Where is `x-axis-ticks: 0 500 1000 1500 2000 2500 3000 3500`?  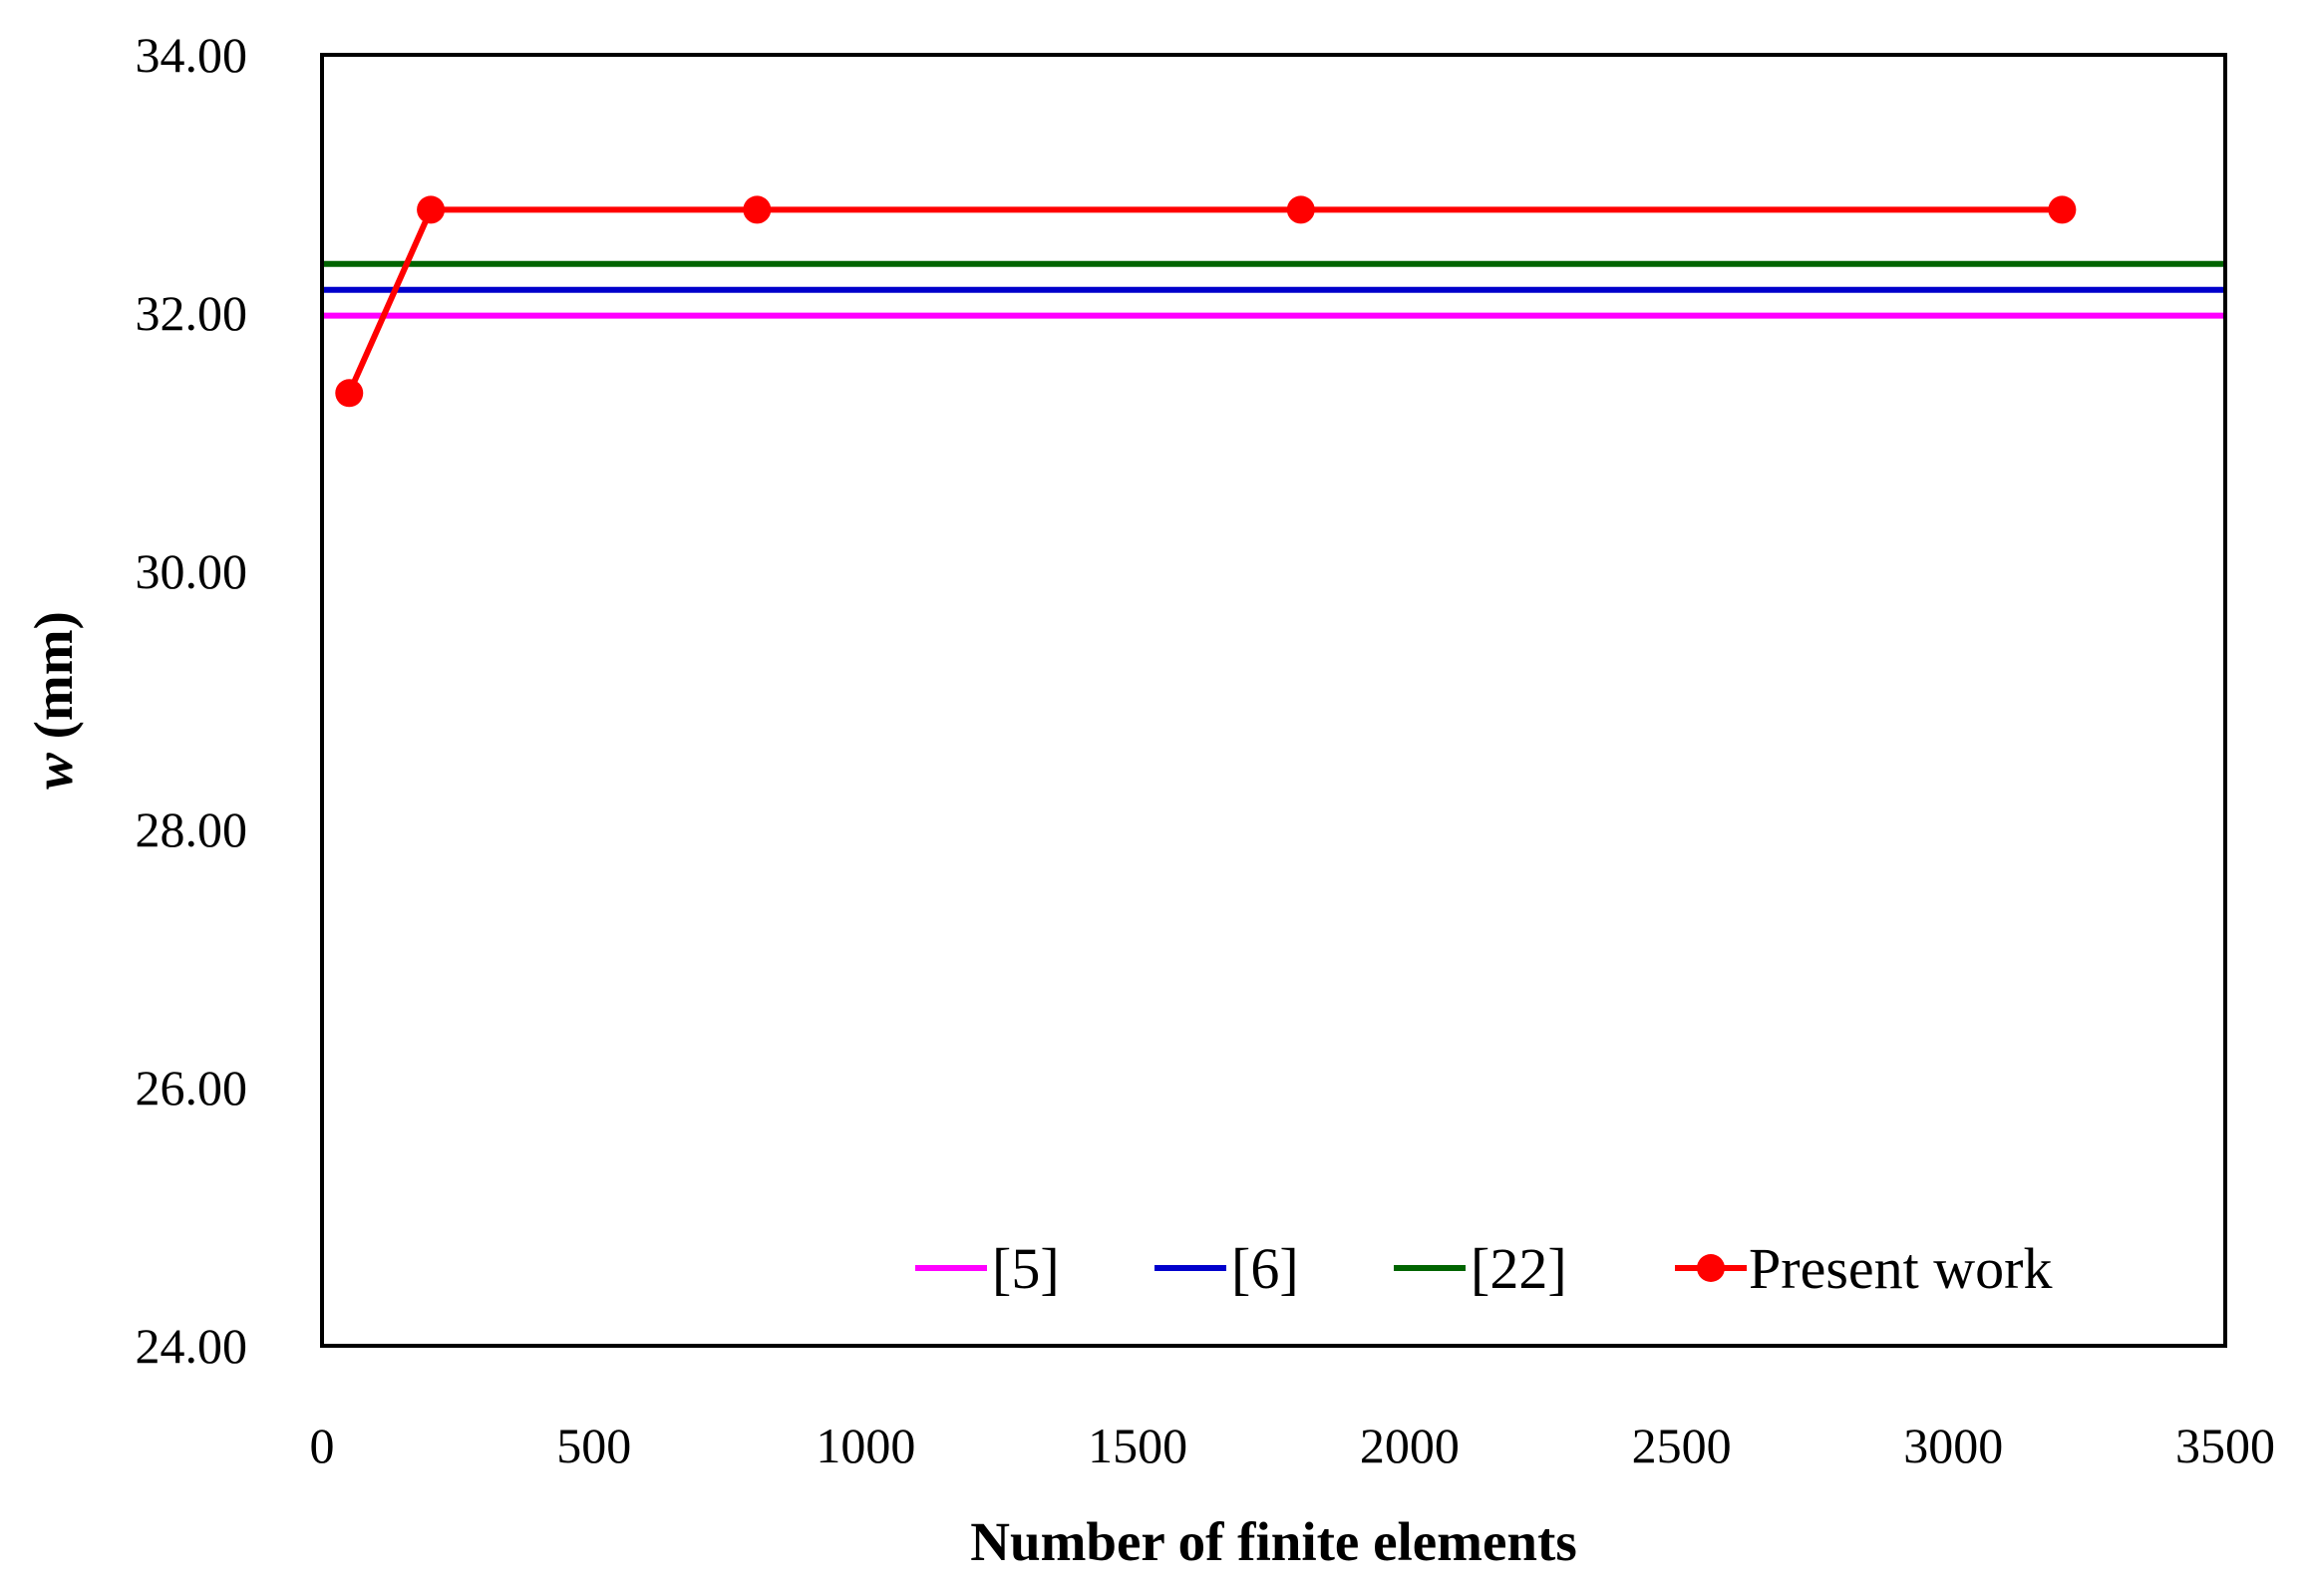
x-axis-ticks: 0 500 1000 1500 2000 2500 3000 3500 is located at coordinates (1293, 1445).